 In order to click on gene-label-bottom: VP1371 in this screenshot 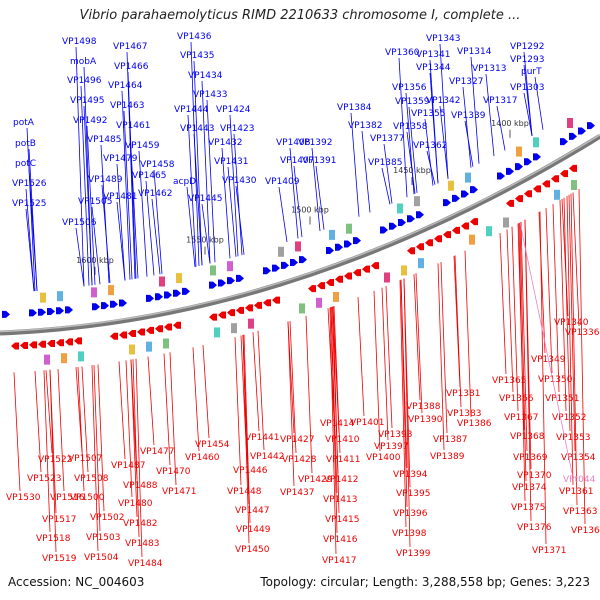, I will do `click(549, 551)`.